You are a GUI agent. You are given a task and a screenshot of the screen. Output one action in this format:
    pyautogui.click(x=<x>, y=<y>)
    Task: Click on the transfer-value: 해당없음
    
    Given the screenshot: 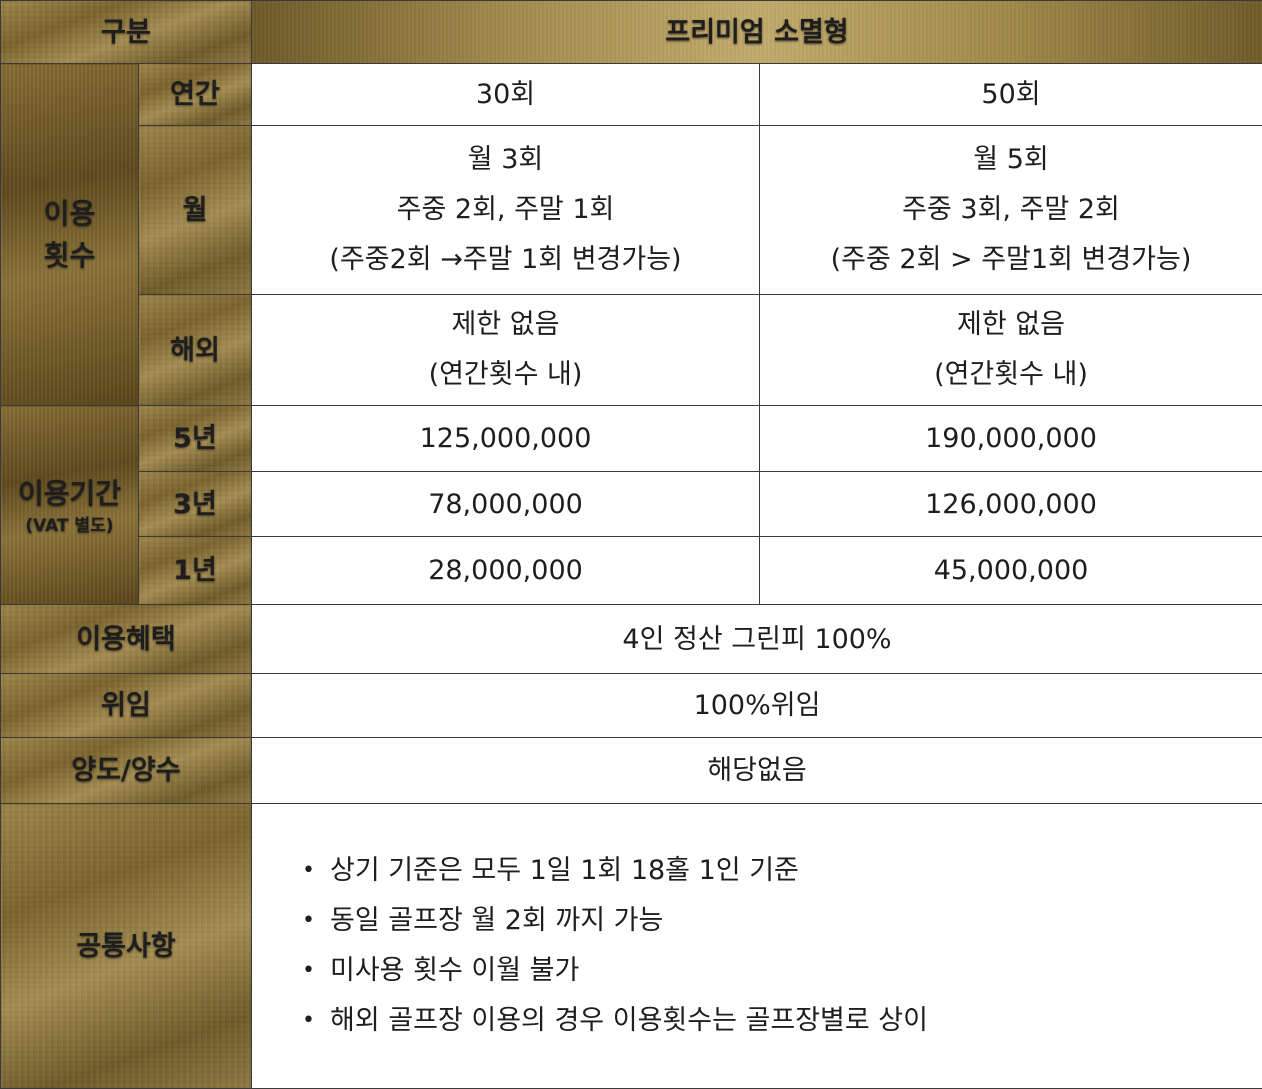 What is the action you would take?
    pyautogui.click(x=757, y=771)
    